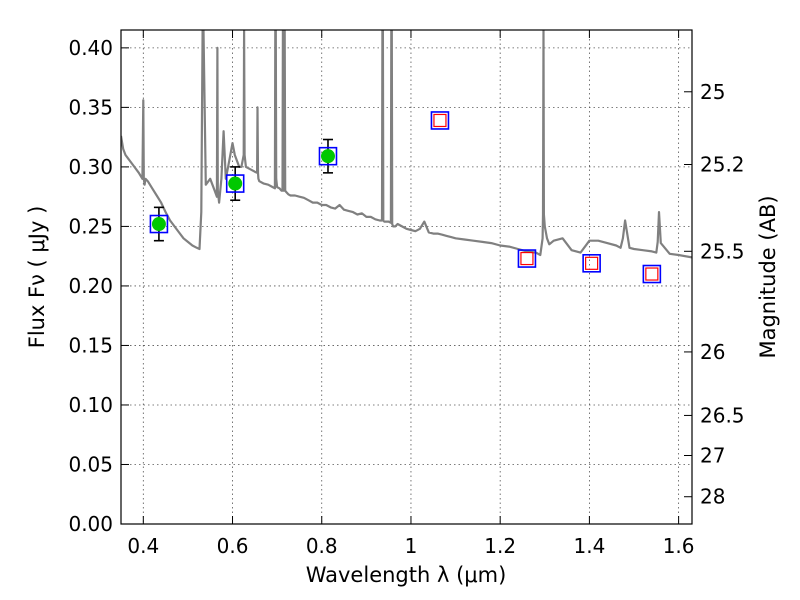 The width and height of the screenshot is (800, 600). Describe the element at coordinates (500, 546) in the screenshot. I see `x-tick-label: 1.2` at that location.